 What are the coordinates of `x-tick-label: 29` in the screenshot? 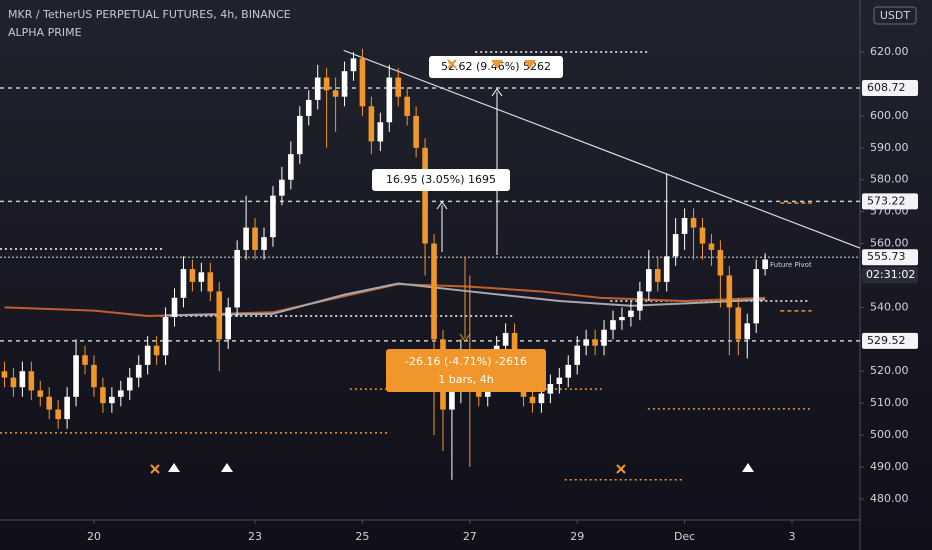 It's located at (577, 536).